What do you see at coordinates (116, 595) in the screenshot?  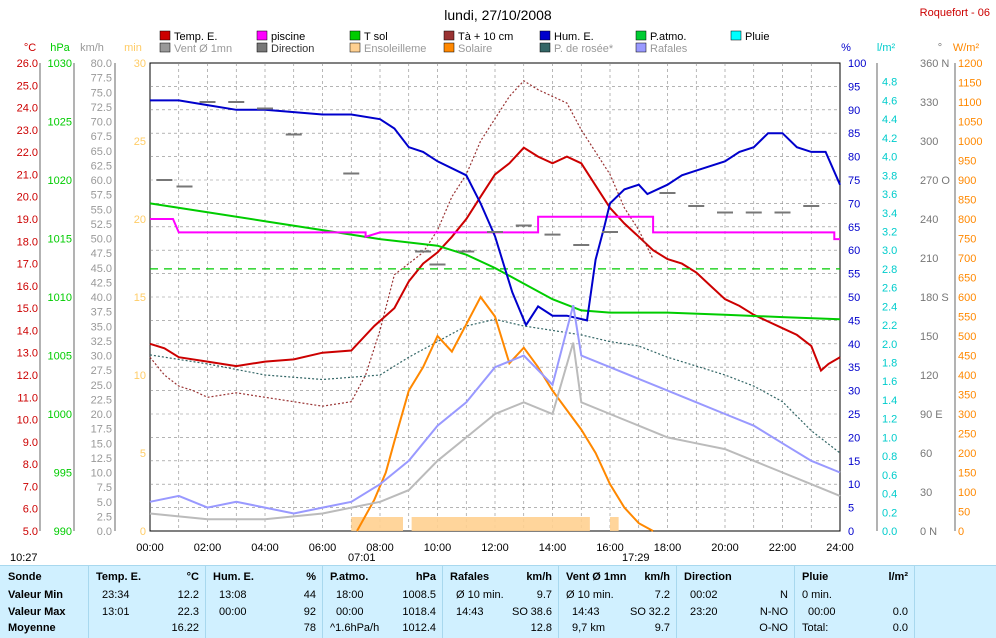 I see `stats-temp-min-time: 23:34` at bounding box center [116, 595].